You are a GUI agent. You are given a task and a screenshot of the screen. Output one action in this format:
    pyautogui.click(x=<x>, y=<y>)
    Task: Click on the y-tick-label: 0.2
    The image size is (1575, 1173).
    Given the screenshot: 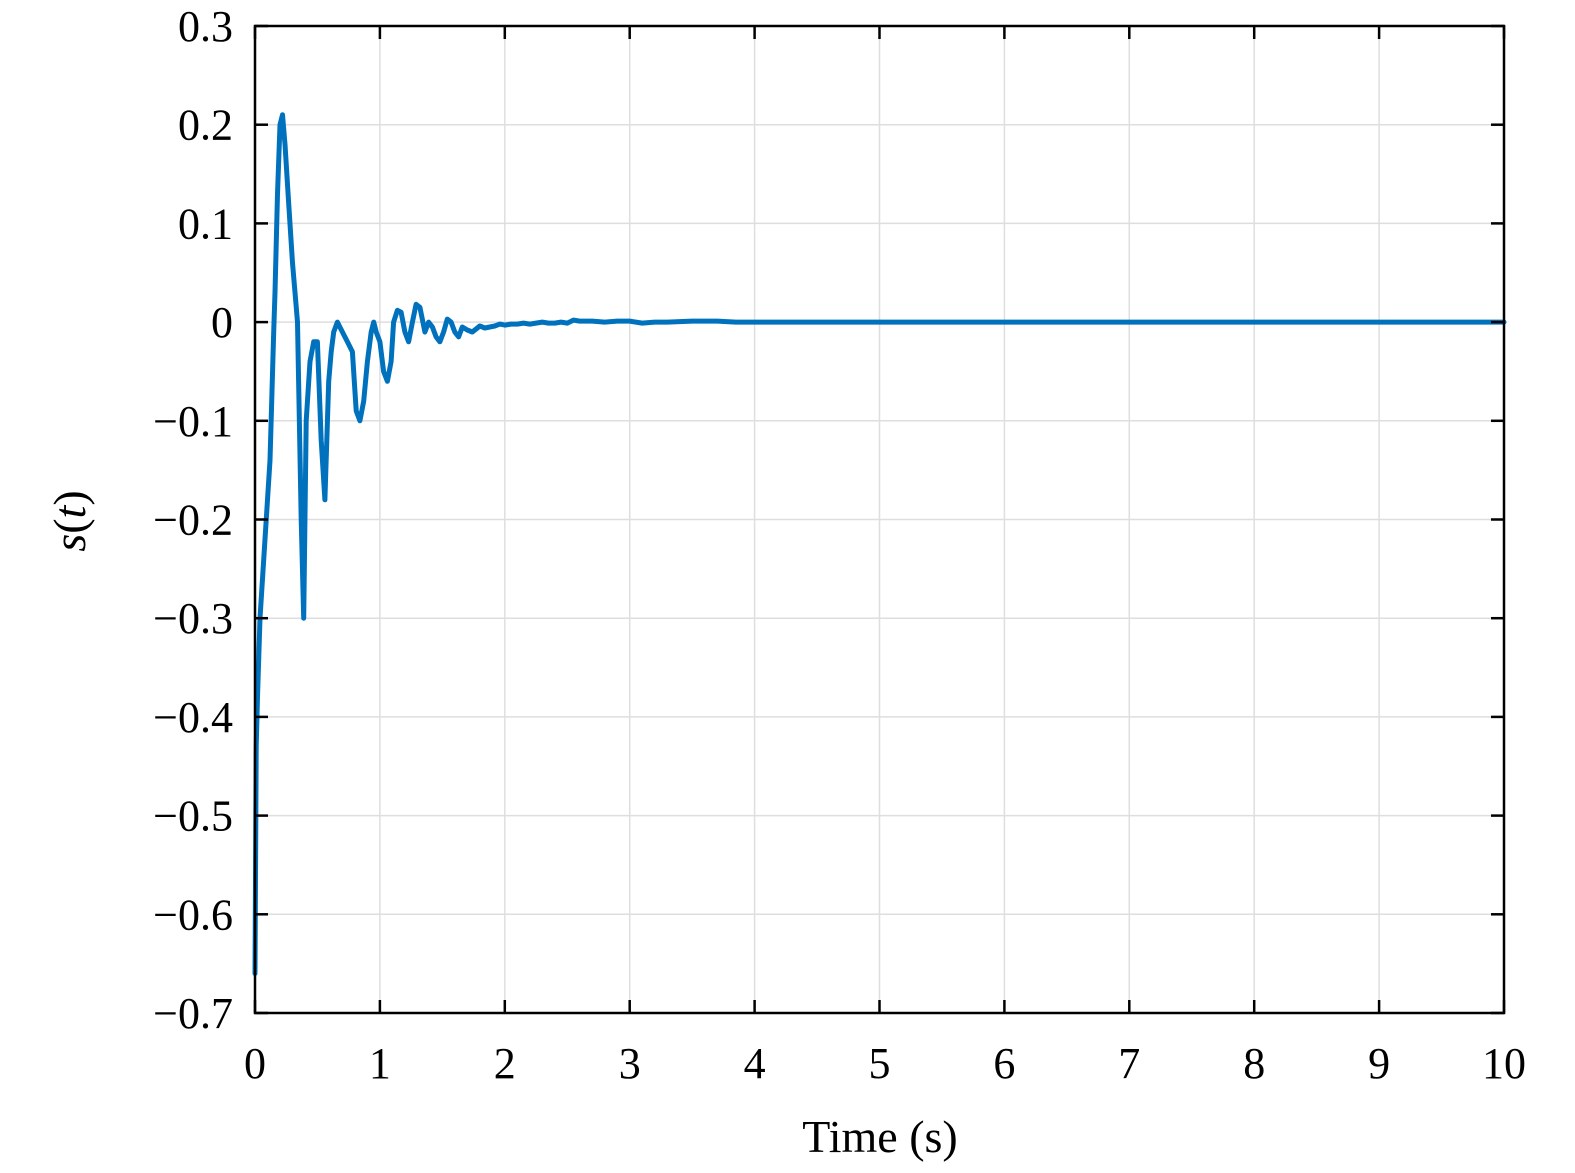 What is the action you would take?
    pyautogui.click(x=205, y=125)
    